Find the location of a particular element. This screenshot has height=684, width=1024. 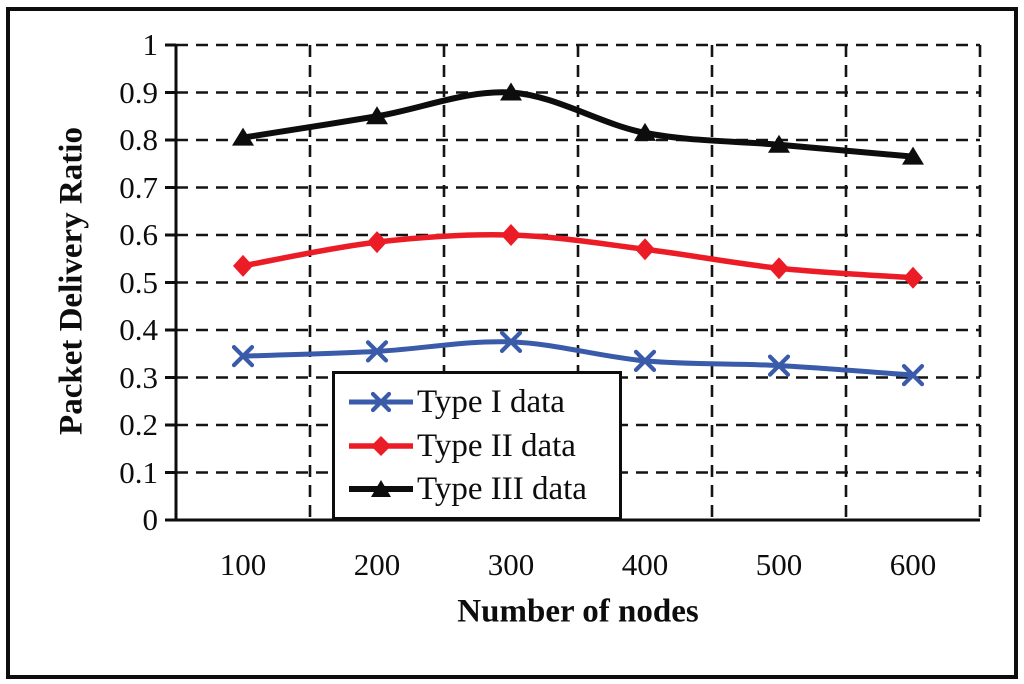

y-tick-label: 0.9 is located at coordinates (138, 92).